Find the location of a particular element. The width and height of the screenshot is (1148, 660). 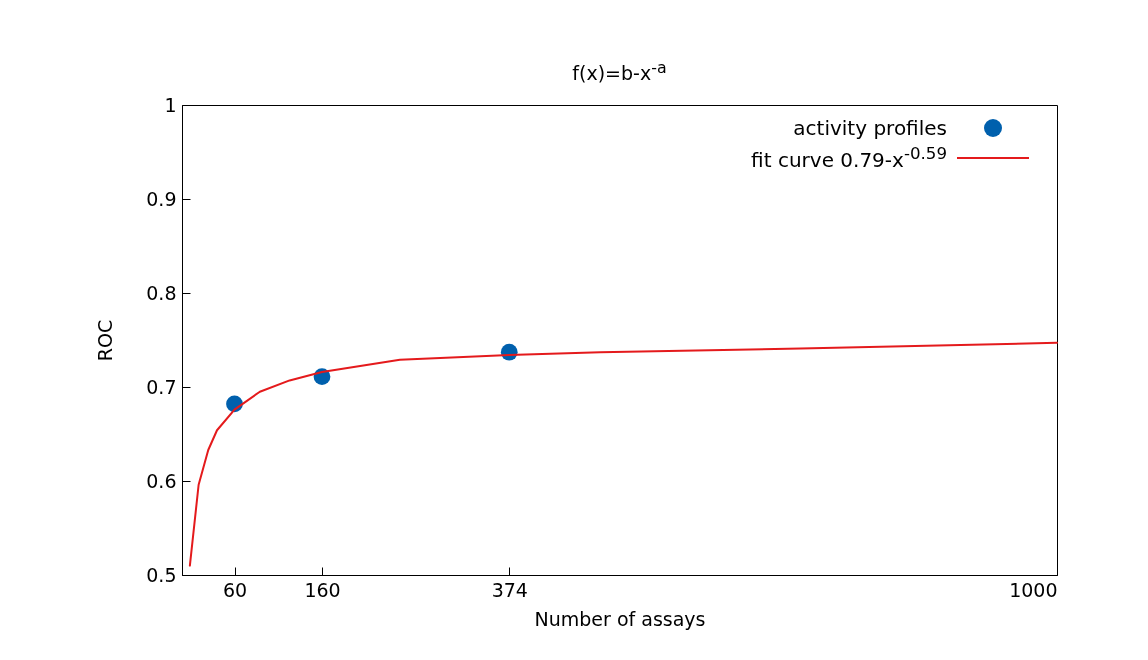

y-axis-title: ROC is located at coordinates (105, 340).